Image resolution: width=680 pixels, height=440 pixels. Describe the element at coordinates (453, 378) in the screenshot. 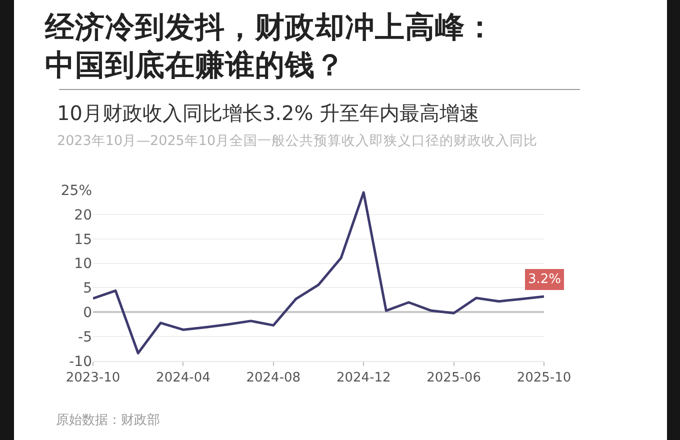

I see `x-tick-label: 2025-06` at that location.